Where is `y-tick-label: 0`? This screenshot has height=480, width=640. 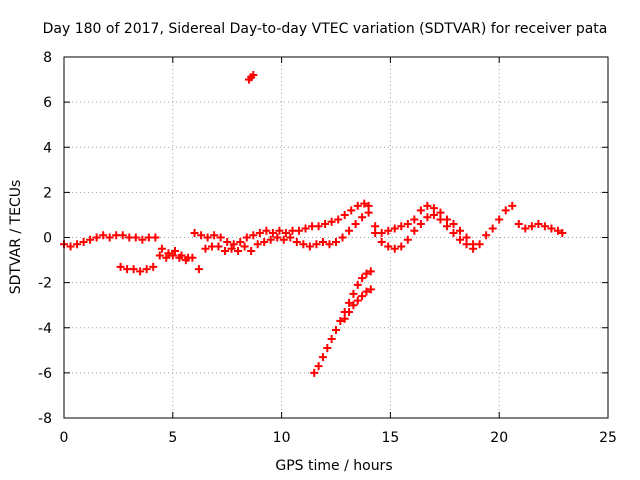 y-tick-label: 0 is located at coordinates (47, 239).